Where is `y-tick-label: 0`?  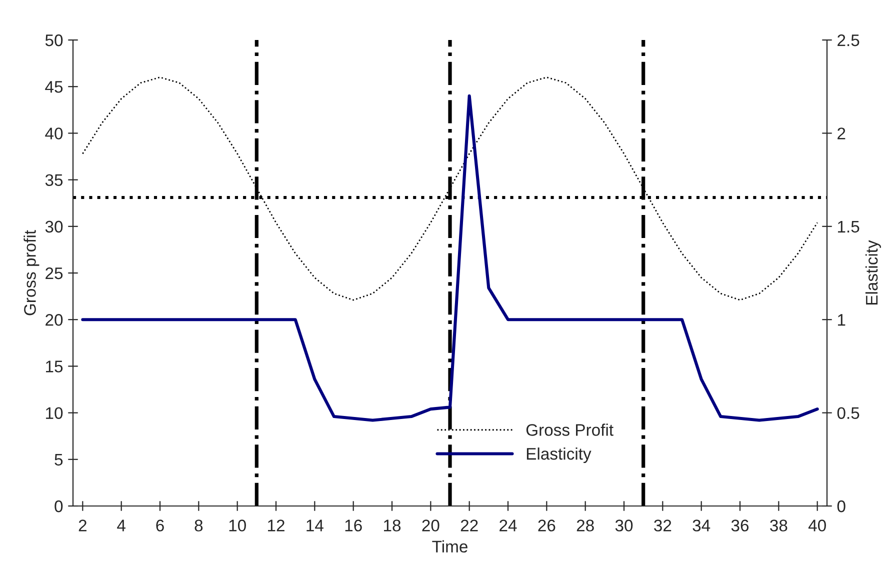 y-tick-label: 0 is located at coordinates (58, 506).